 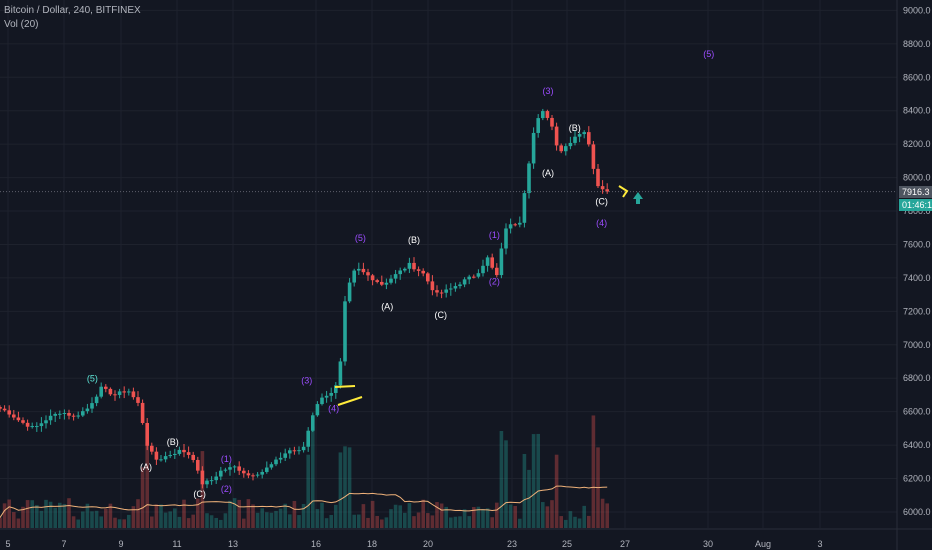 What do you see at coordinates (917, 278) in the screenshot?
I see `price-axis-label: 7400.0` at bounding box center [917, 278].